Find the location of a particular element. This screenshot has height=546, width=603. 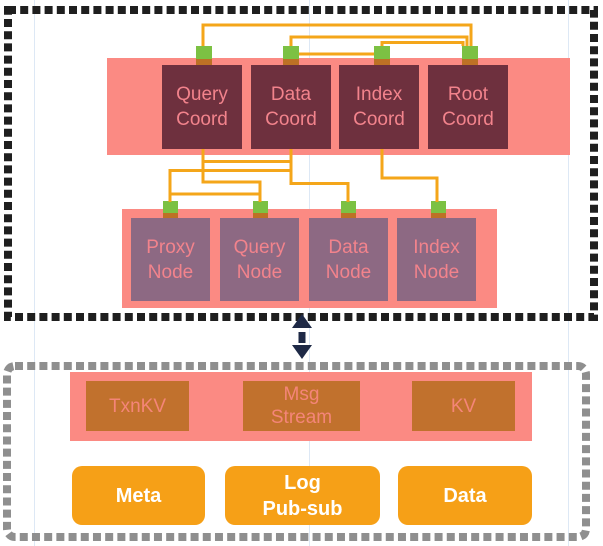

proxy-node-port is located at coordinates (170, 207).